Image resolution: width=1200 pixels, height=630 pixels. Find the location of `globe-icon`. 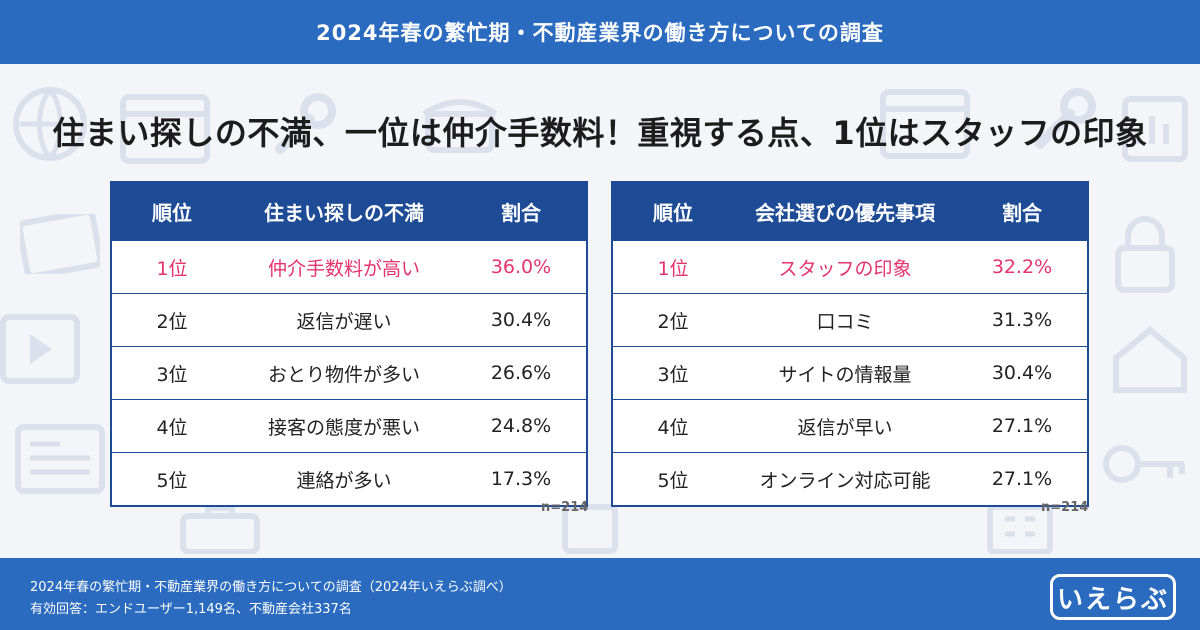

globe-icon is located at coordinates (50, 124).